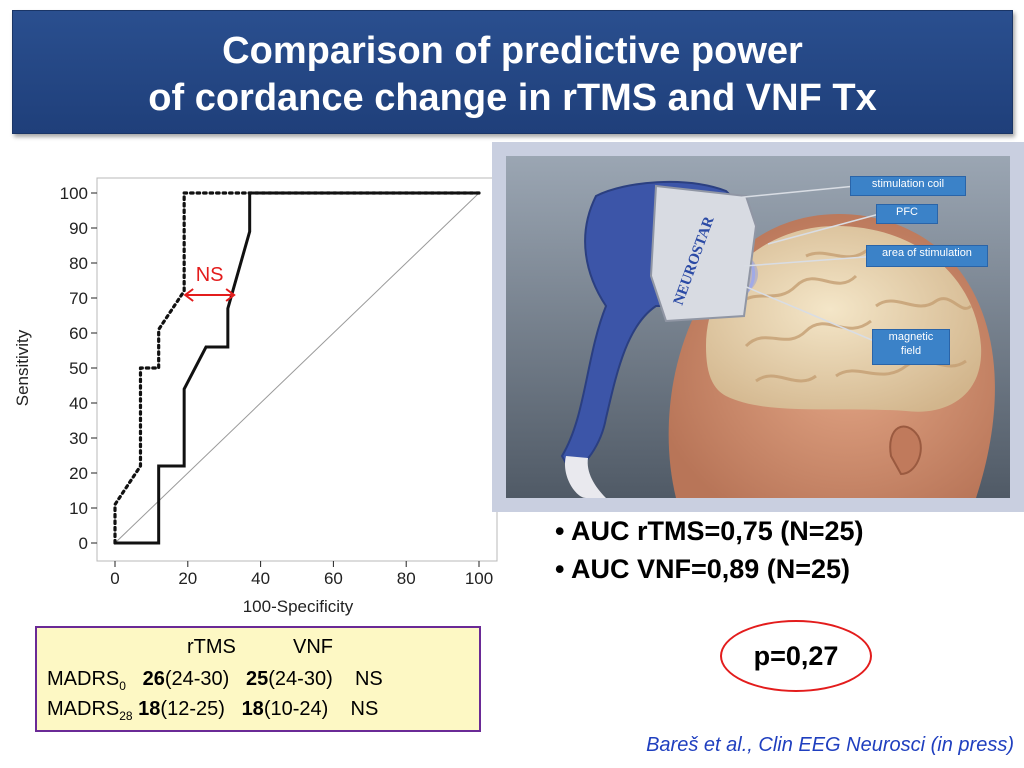 The image size is (1024, 768). I want to click on y-tick-label: 50, so click(78, 368).